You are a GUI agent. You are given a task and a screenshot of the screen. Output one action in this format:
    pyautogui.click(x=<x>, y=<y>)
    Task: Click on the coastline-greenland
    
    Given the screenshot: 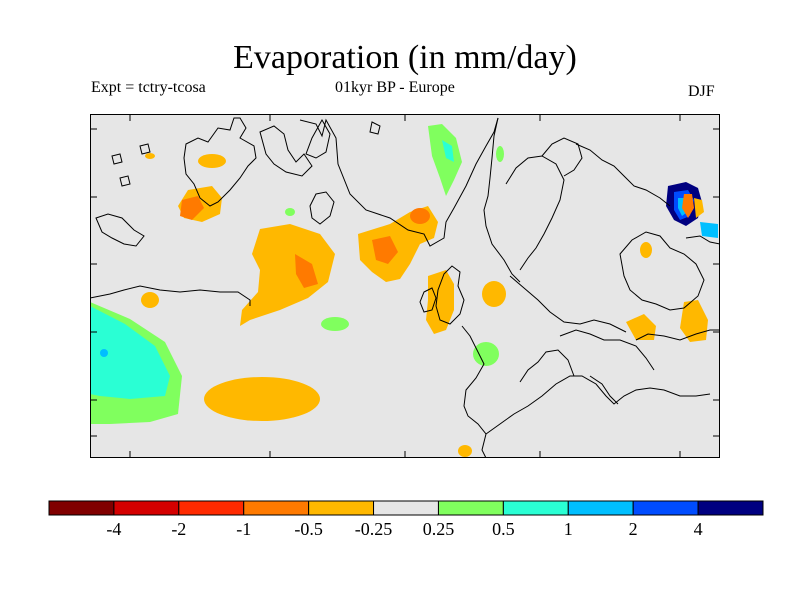 What is the action you would take?
    pyautogui.click(x=220, y=162)
    